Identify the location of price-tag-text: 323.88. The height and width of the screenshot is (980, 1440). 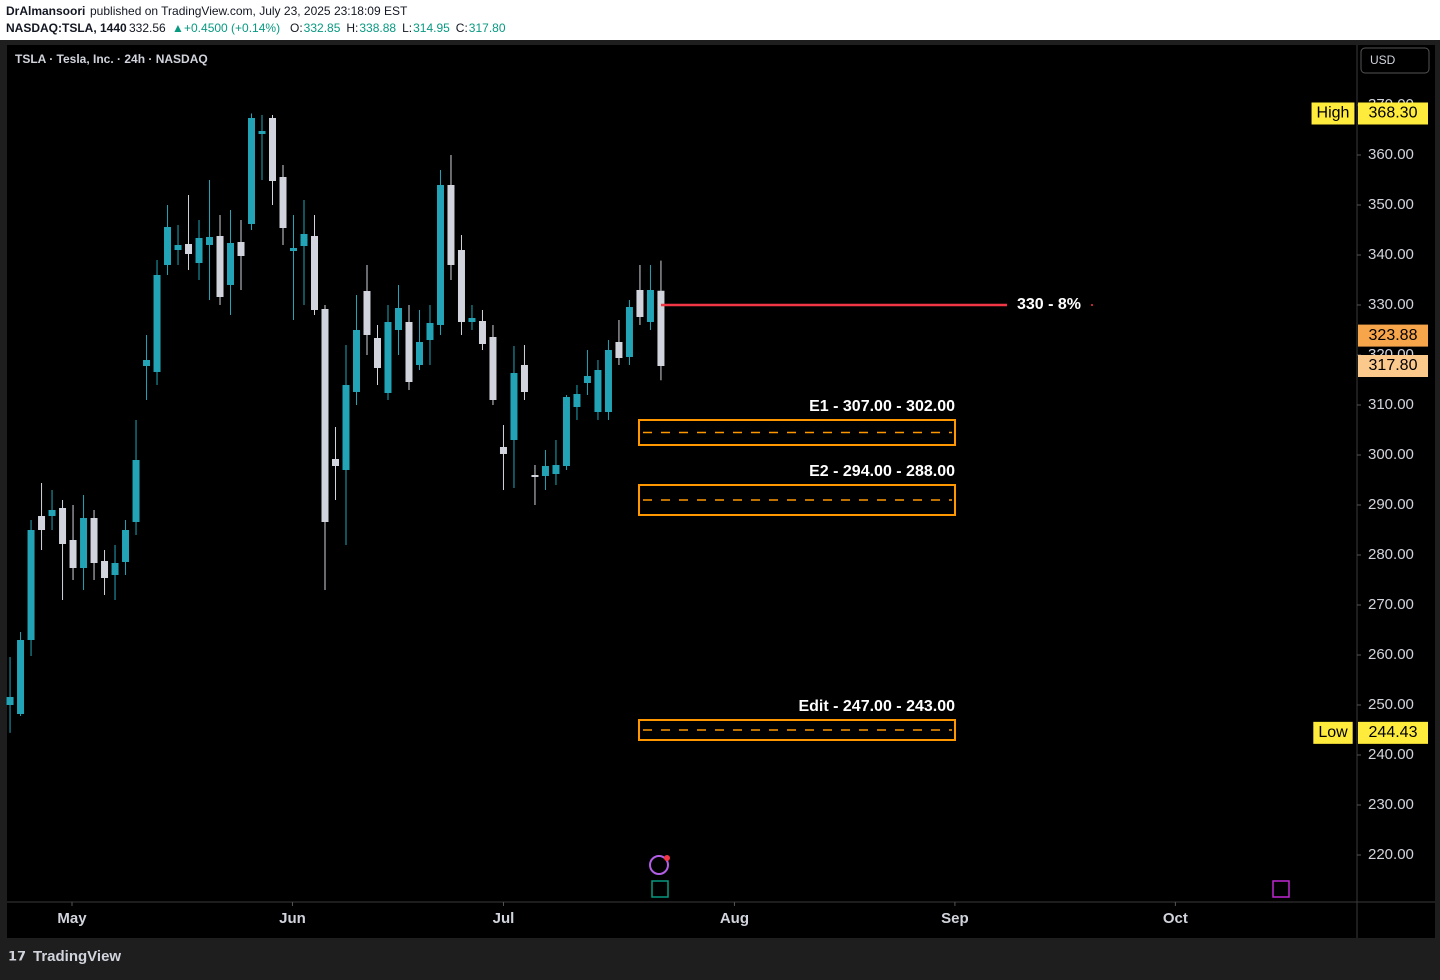
(1393, 335).